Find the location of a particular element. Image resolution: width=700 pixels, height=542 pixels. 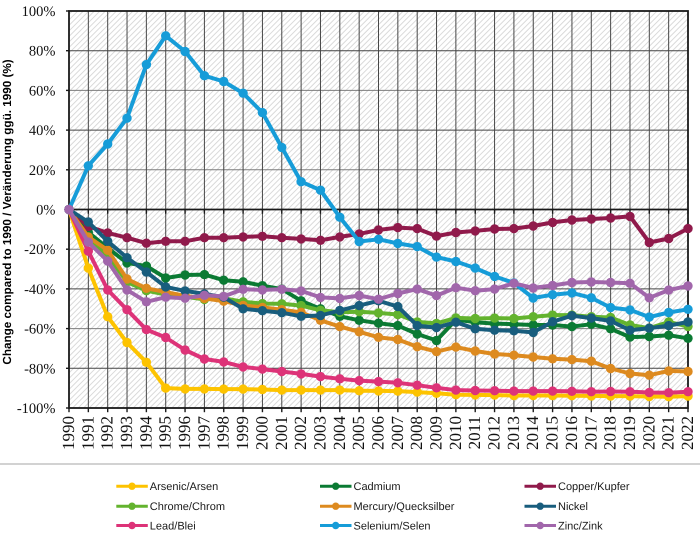

svg-text: 2007 is located at coordinates (397, 433).